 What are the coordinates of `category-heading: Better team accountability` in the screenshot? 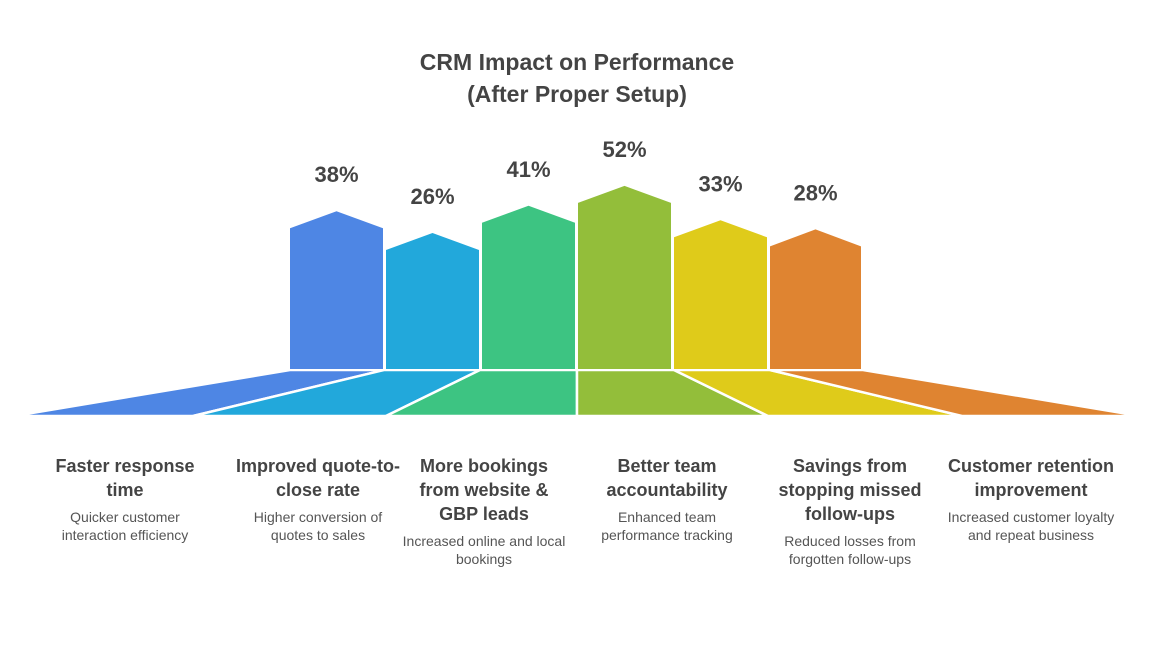 It's located at (667, 478).